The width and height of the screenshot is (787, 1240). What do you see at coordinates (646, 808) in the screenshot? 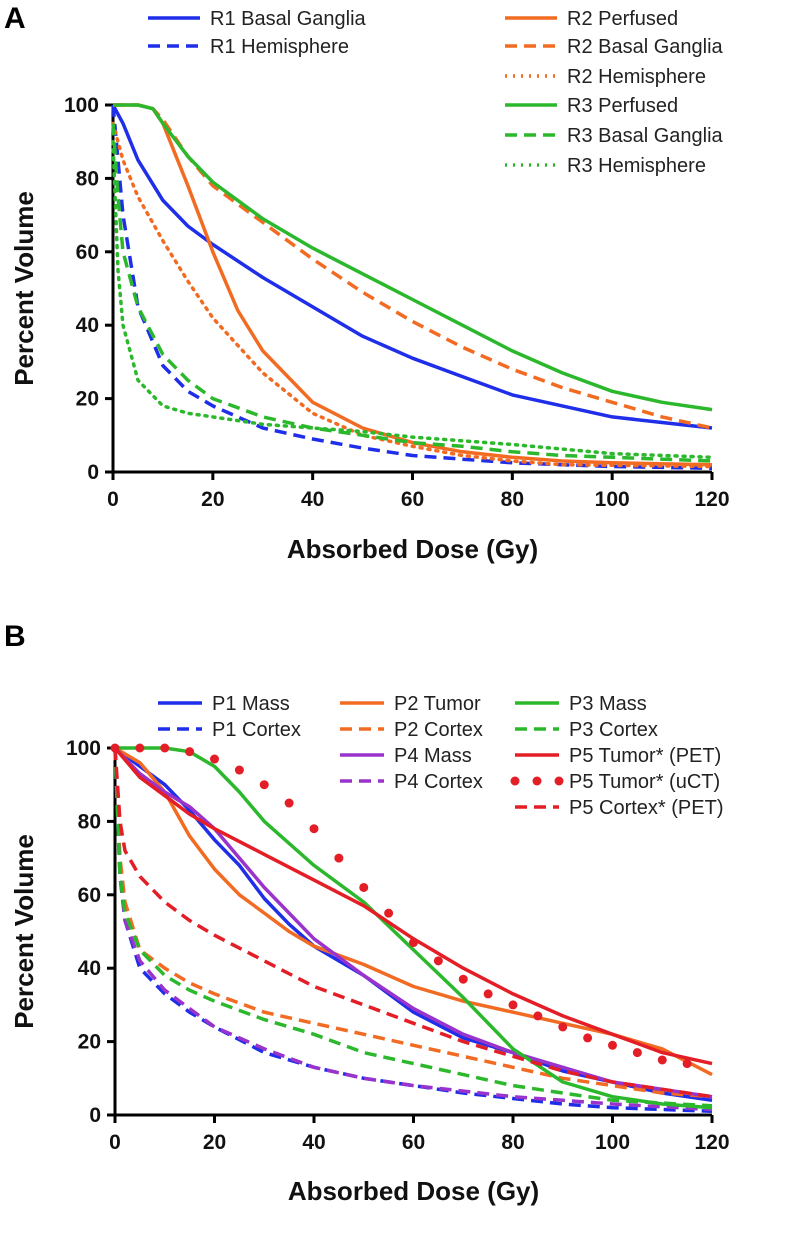
I see `legend-label-p5-cortex-pet: P5 Cortex* (PET)` at bounding box center [646, 808].